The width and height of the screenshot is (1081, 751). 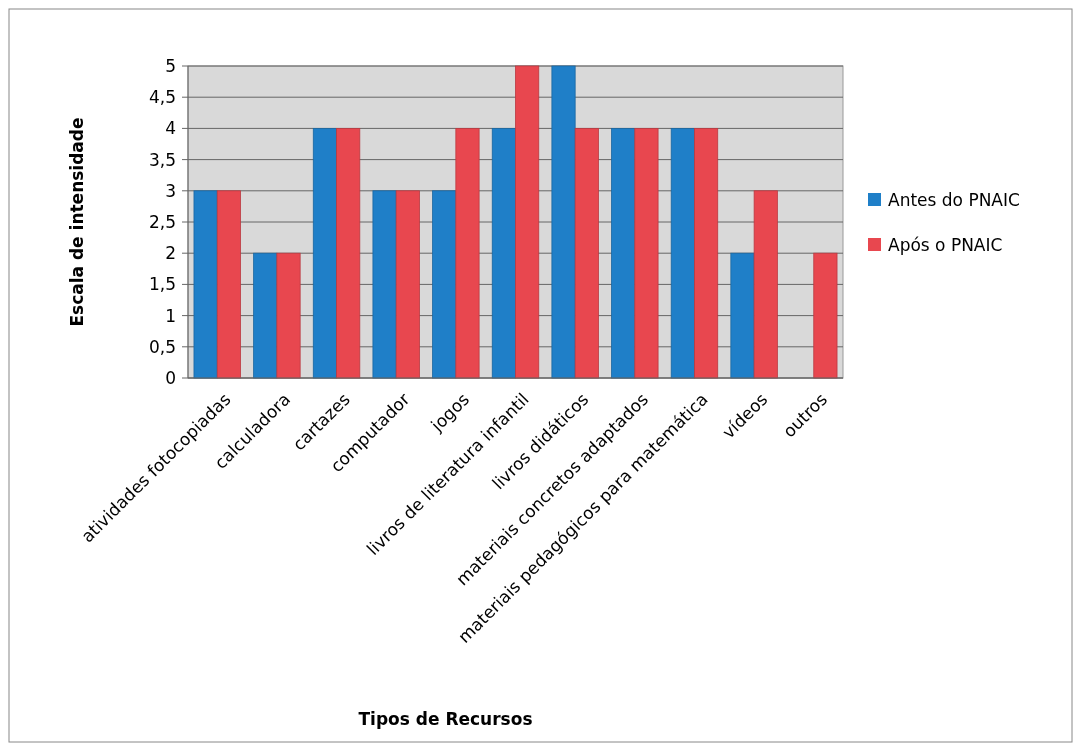 What do you see at coordinates (170, 128) in the screenshot?
I see `y-tick-label: 4` at bounding box center [170, 128].